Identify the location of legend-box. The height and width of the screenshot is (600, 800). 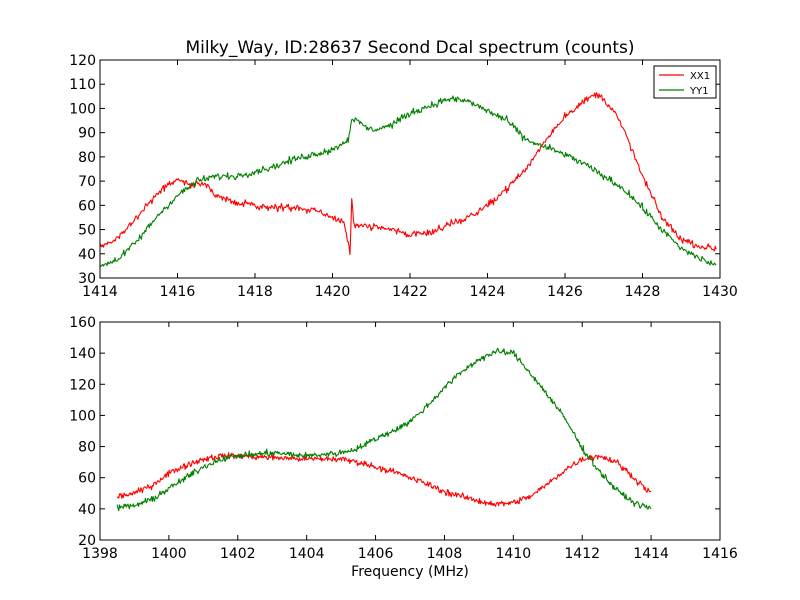
(685, 82).